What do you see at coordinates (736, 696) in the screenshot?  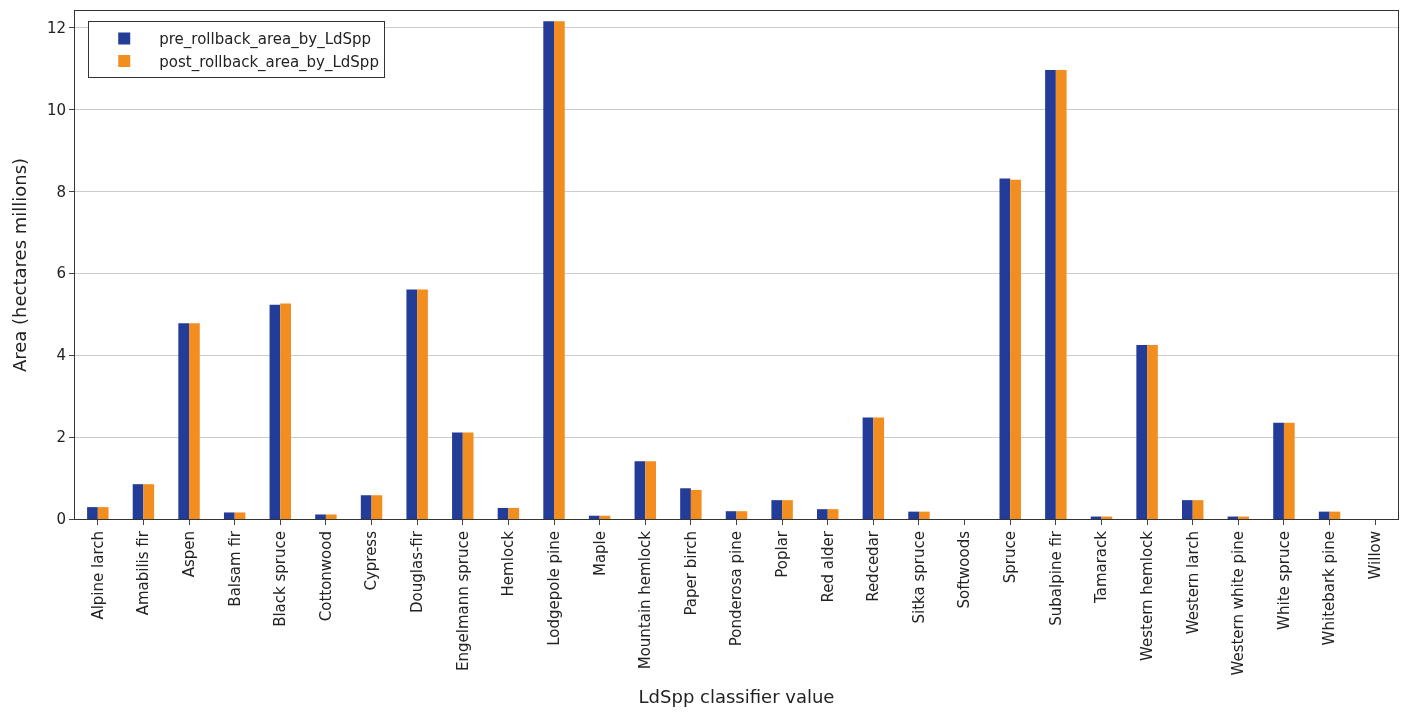 I see `x-axis-title: LdSpp classifier value` at bounding box center [736, 696].